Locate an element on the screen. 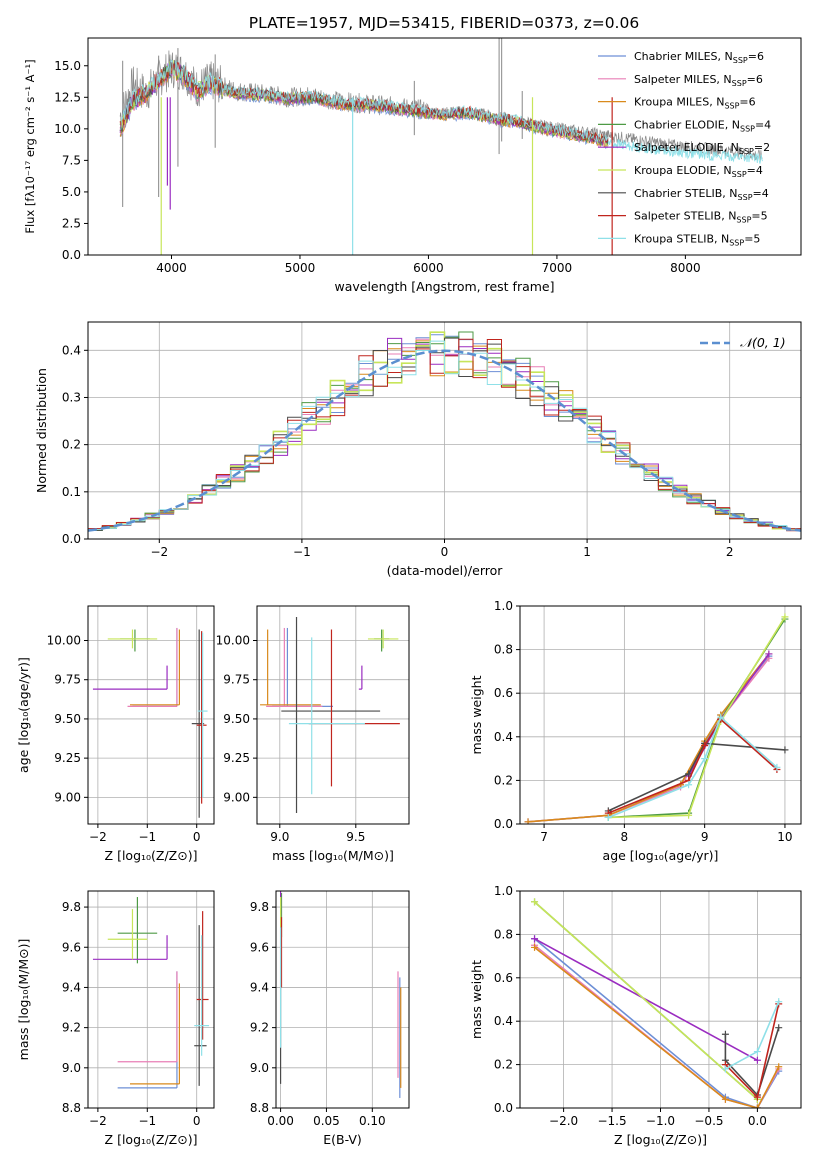  x-tick-label: 1 is located at coordinates (587, 552).